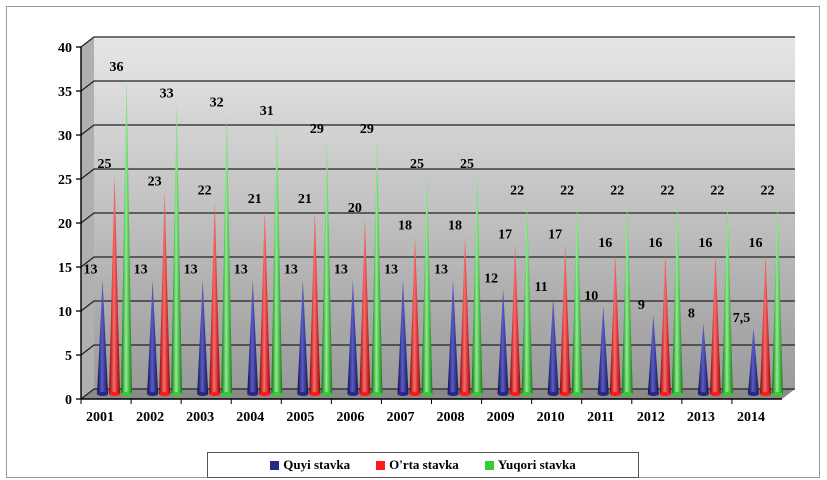 This screenshot has height=480, width=827. I want to click on y-tick-label: 5, so click(68, 356).